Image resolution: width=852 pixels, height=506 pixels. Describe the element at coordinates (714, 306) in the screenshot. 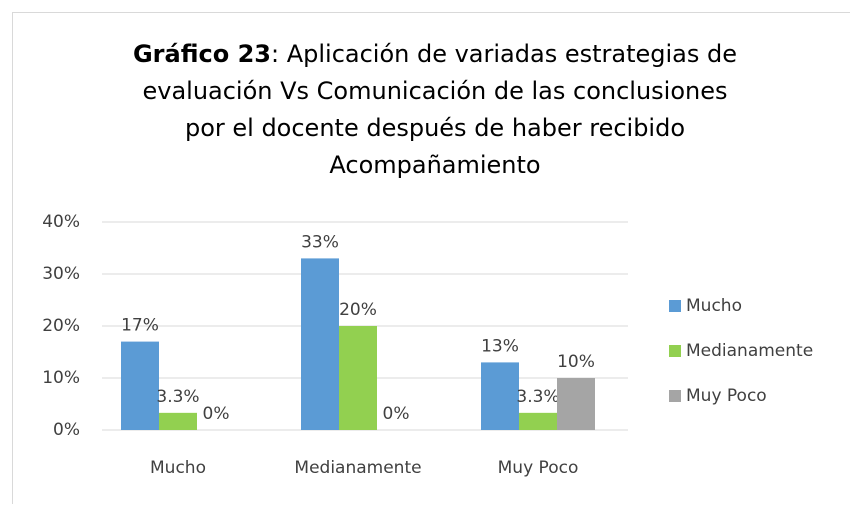

I see `legend-label: Mucho` at that location.